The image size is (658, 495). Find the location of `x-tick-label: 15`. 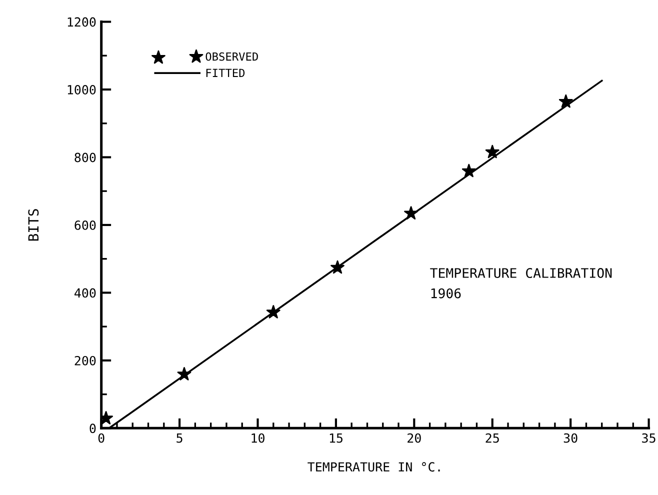

x-tick-label: 15 is located at coordinates (336, 438).